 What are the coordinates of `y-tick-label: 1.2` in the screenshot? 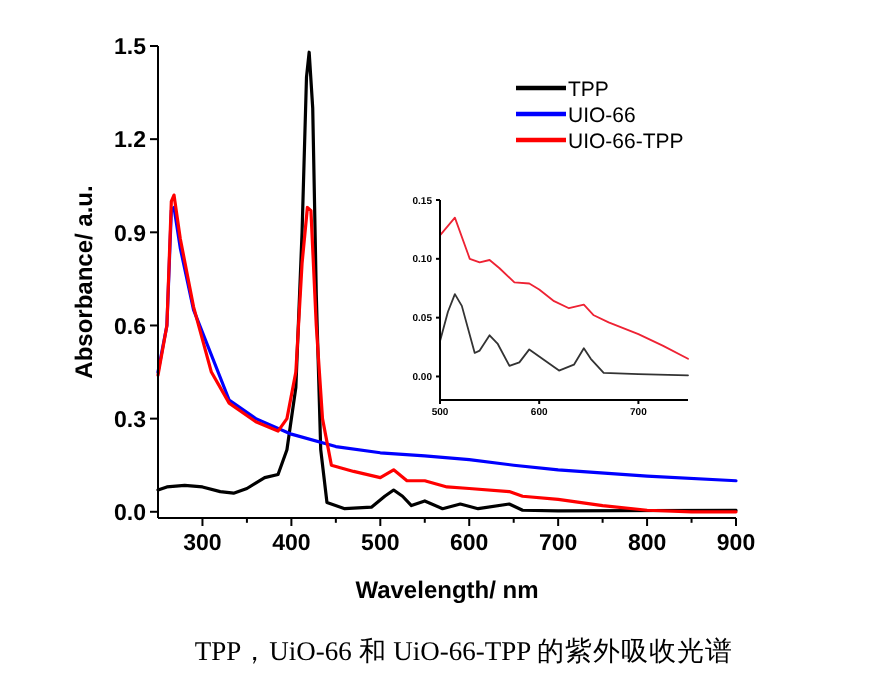 It's located at (130, 141).